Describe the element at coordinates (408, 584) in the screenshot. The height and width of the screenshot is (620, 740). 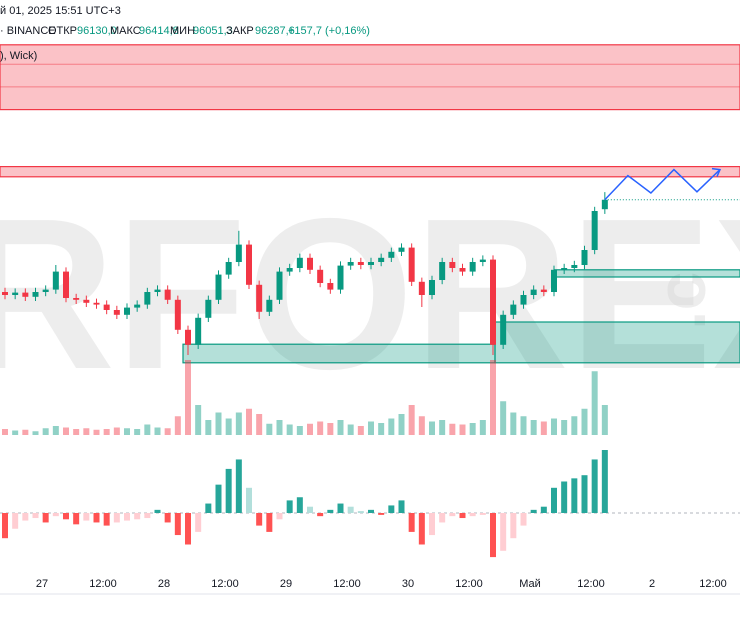
I see `x-tick-label: 30` at that location.